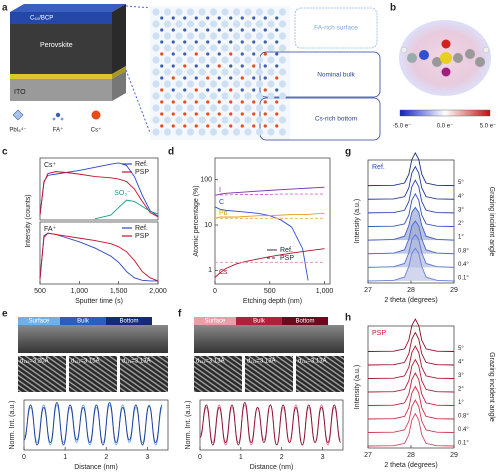 The image size is (500, 476). I want to click on series-label: 0.1°, so click(463, 279).